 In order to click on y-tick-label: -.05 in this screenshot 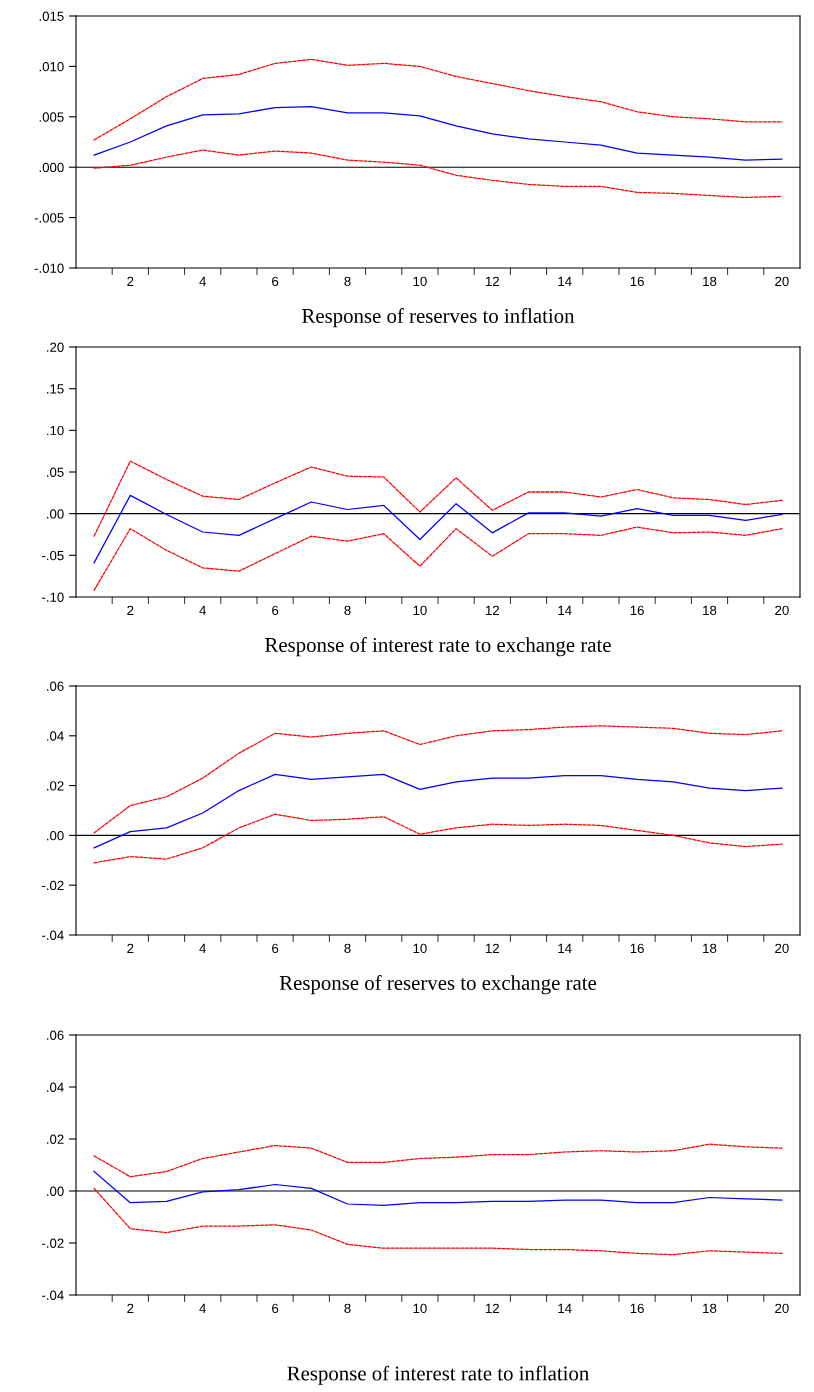, I will do `click(53, 555)`.